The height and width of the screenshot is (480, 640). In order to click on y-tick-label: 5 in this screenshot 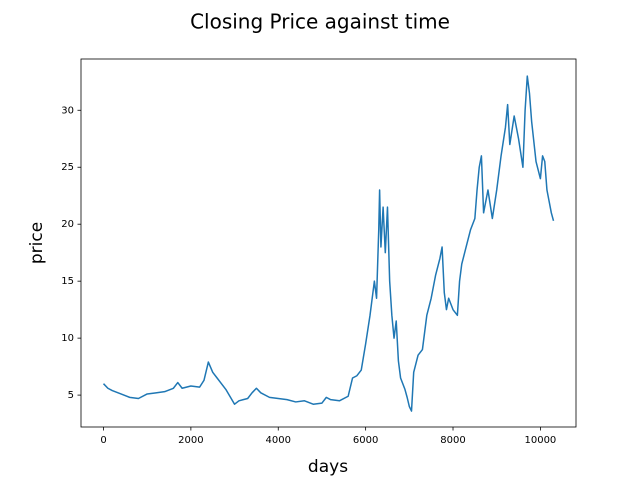, I will do `click(71, 395)`.